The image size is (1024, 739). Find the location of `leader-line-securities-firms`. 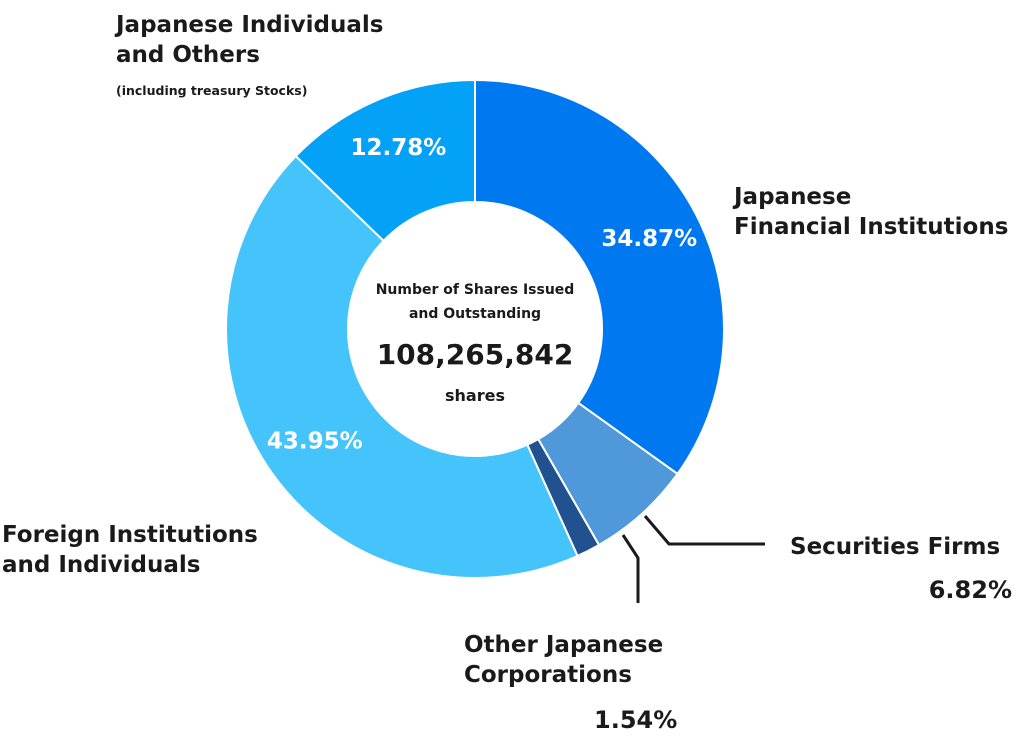

leader-line-securities-firms is located at coordinates (704, 530).